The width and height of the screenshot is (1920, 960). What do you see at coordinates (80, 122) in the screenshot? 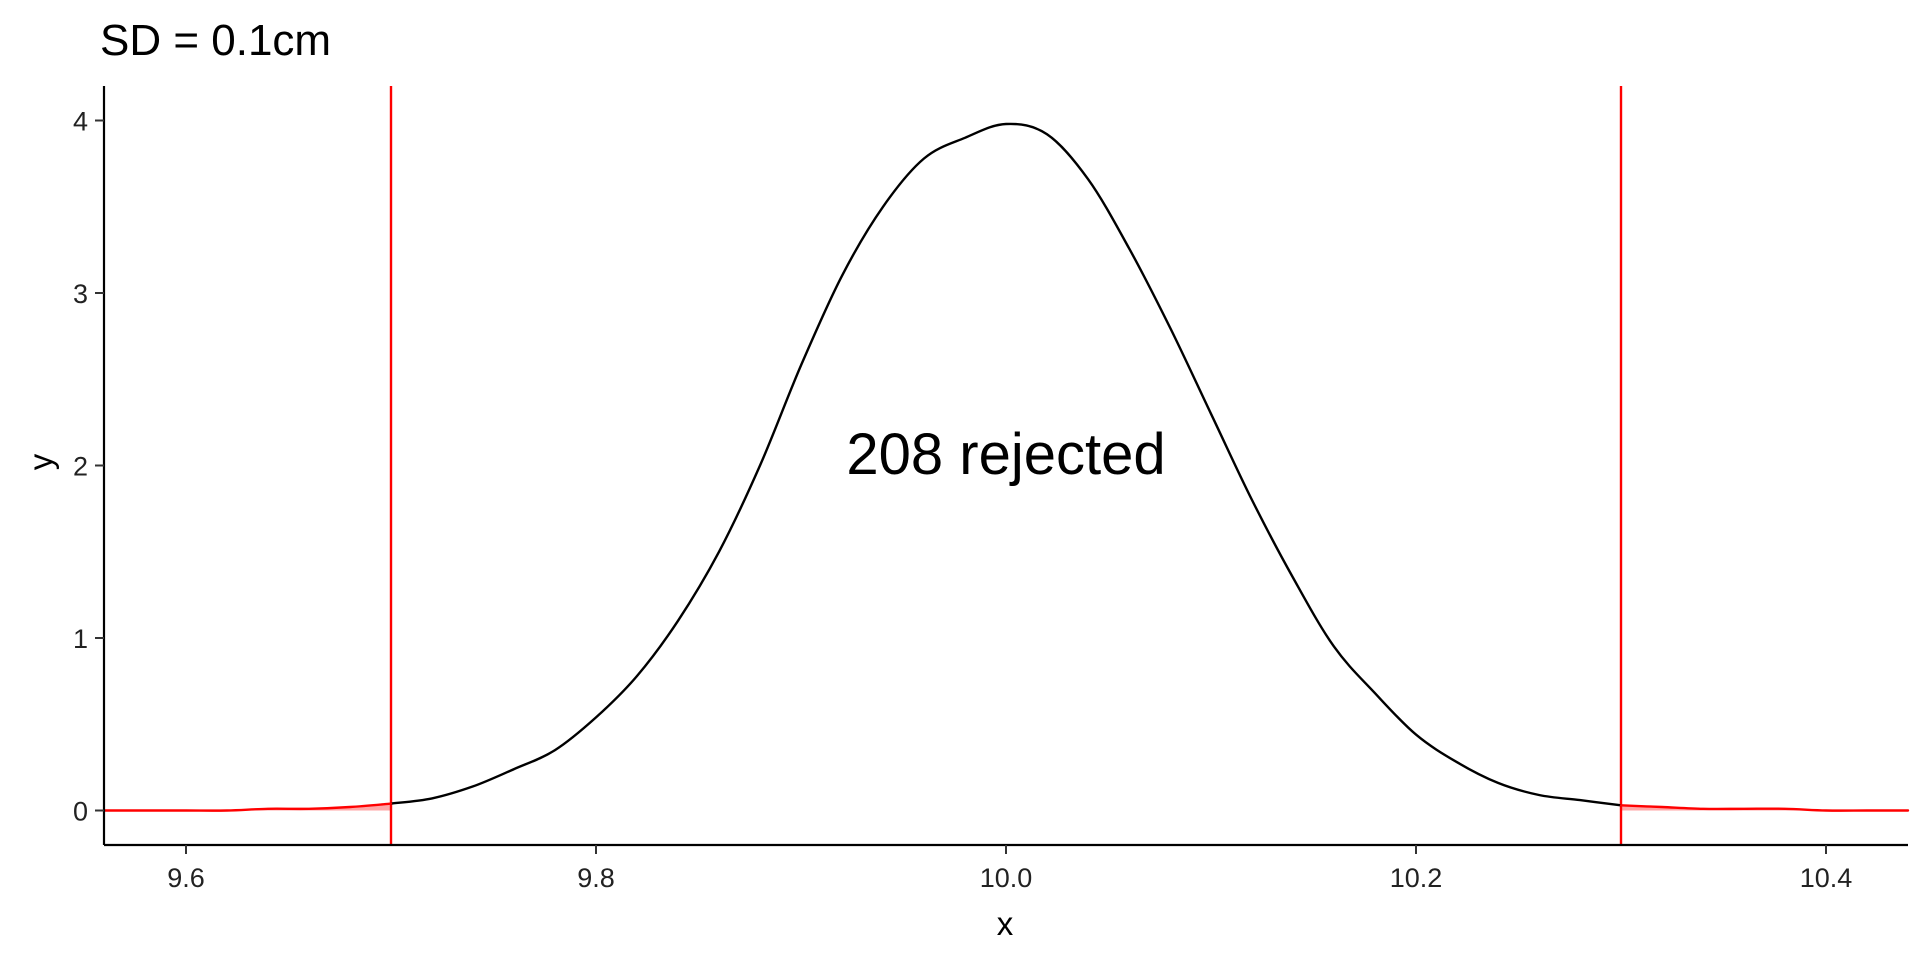
I see `y-tick-label: 4` at bounding box center [80, 122].